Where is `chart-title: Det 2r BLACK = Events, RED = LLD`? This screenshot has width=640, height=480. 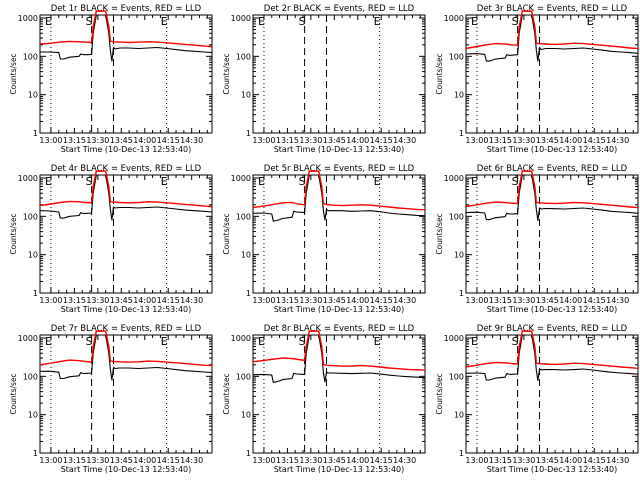 chart-title: Det 2r BLACK = Events, RED = LLD is located at coordinates (339, 9).